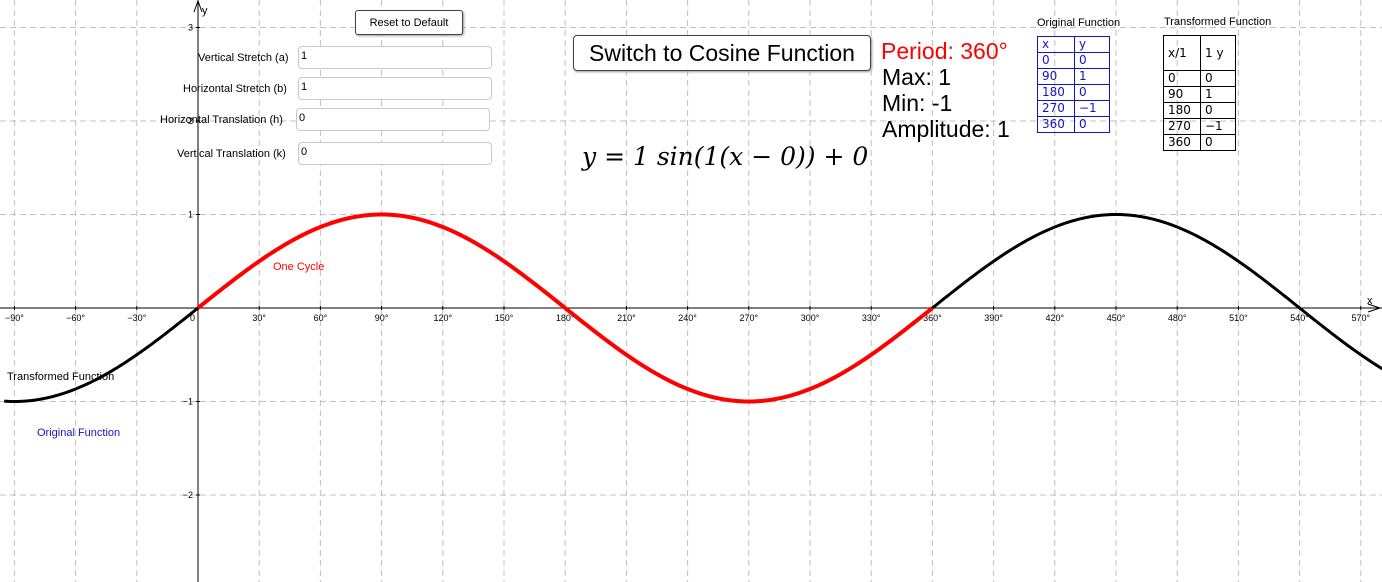 The image size is (1382, 582). What do you see at coordinates (932, 318) in the screenshot?
I see `x-tick-label: 360°` at bounding box center [932, 318].